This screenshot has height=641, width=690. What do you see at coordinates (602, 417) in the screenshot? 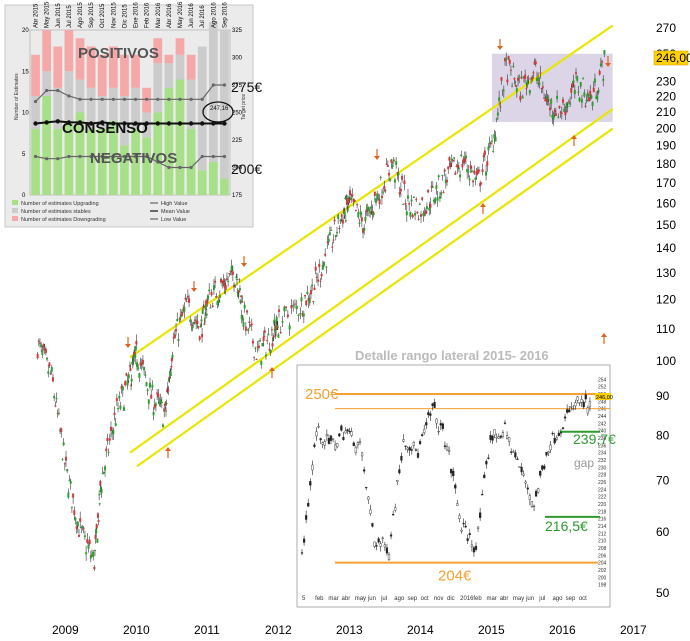
I see `detail-y-tick: 244` at bounding box center [602, 417].